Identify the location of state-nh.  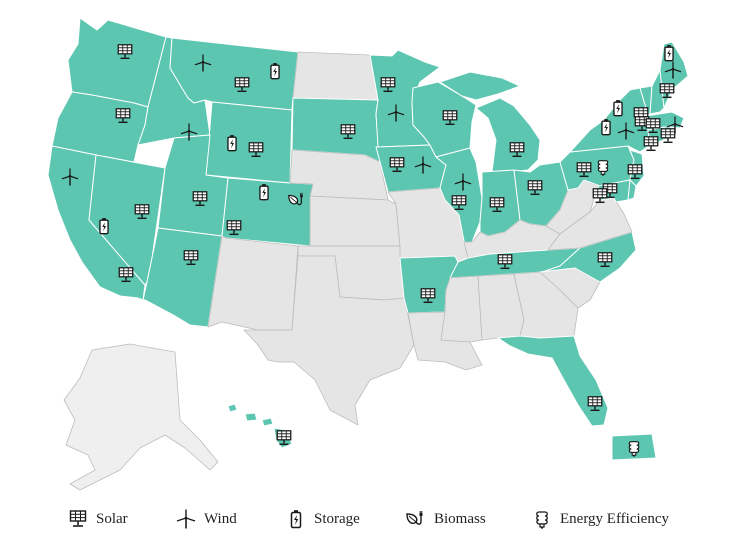
(657, 92).